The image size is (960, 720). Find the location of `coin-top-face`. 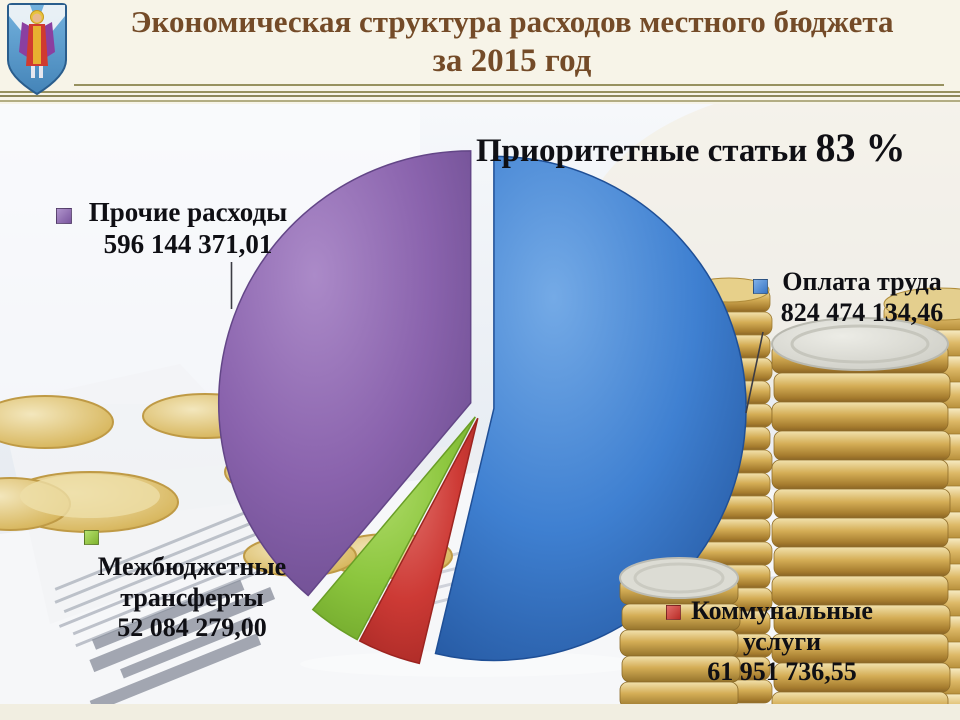

coin-top-face is located at coordinates (921, 304).